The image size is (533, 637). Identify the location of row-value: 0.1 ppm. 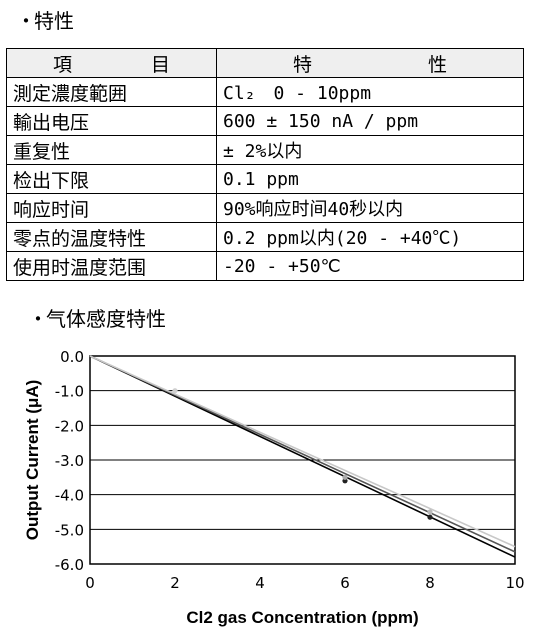
(370, 179).